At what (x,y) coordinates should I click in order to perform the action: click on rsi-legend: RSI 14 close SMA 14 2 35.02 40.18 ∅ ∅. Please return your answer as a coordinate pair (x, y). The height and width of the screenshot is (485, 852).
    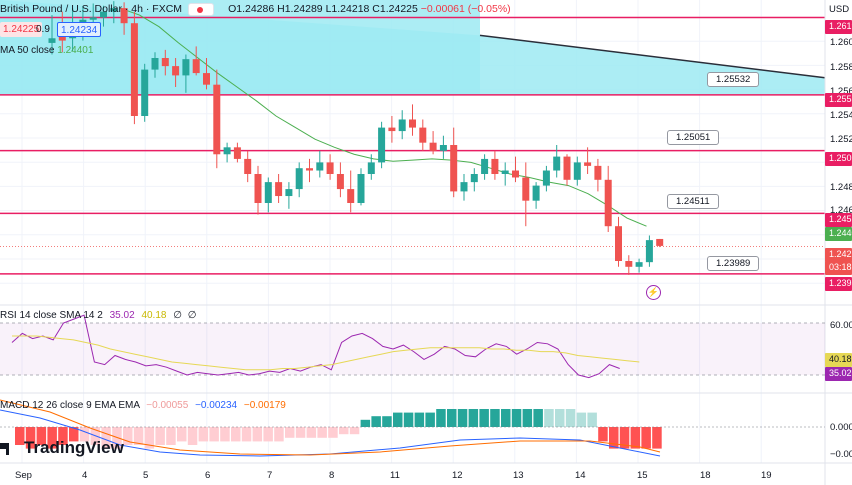
    Looking at the image, I should click on (98, 315).